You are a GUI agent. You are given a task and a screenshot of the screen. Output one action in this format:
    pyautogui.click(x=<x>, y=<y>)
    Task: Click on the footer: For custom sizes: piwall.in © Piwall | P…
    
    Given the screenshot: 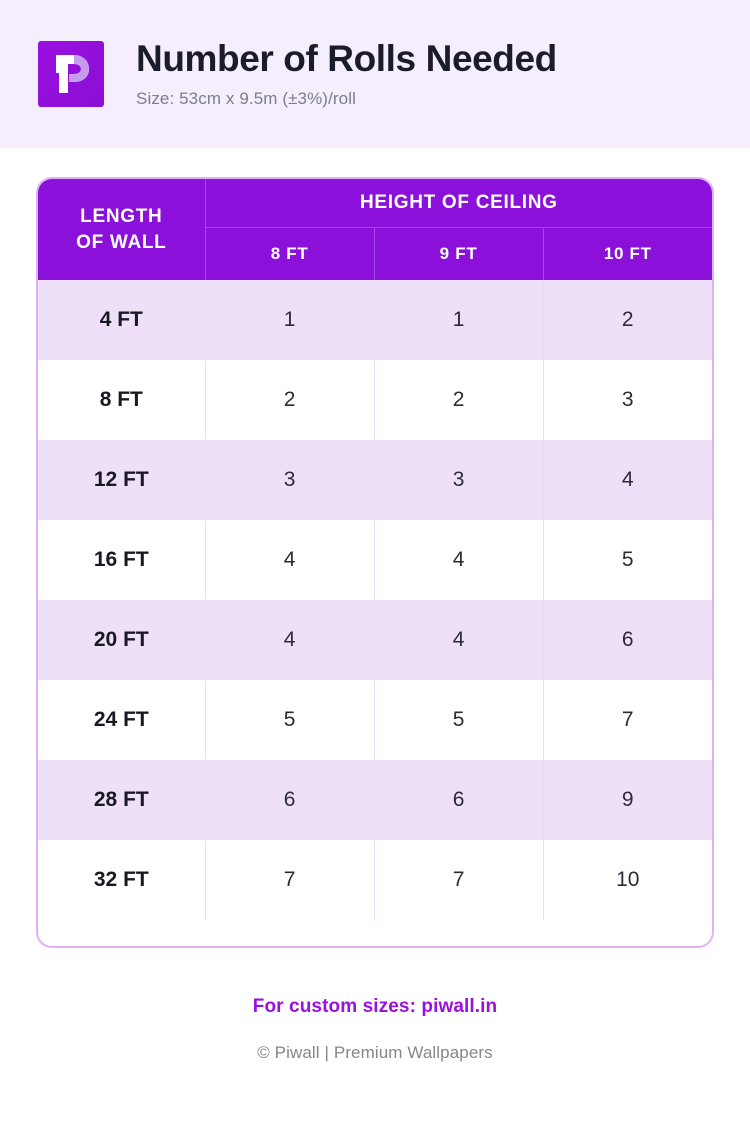 What is the action you would take?
    pyautogui.click(x=375, y=1005)
    